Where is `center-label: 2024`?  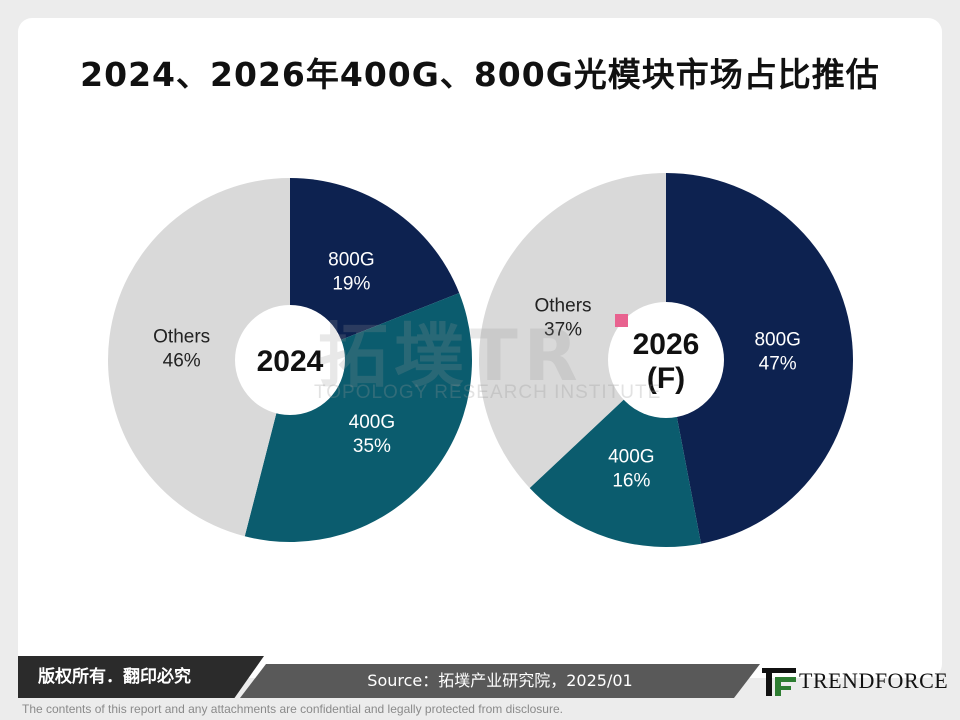
center-label: 2024 is located at coordinates (290, 361).